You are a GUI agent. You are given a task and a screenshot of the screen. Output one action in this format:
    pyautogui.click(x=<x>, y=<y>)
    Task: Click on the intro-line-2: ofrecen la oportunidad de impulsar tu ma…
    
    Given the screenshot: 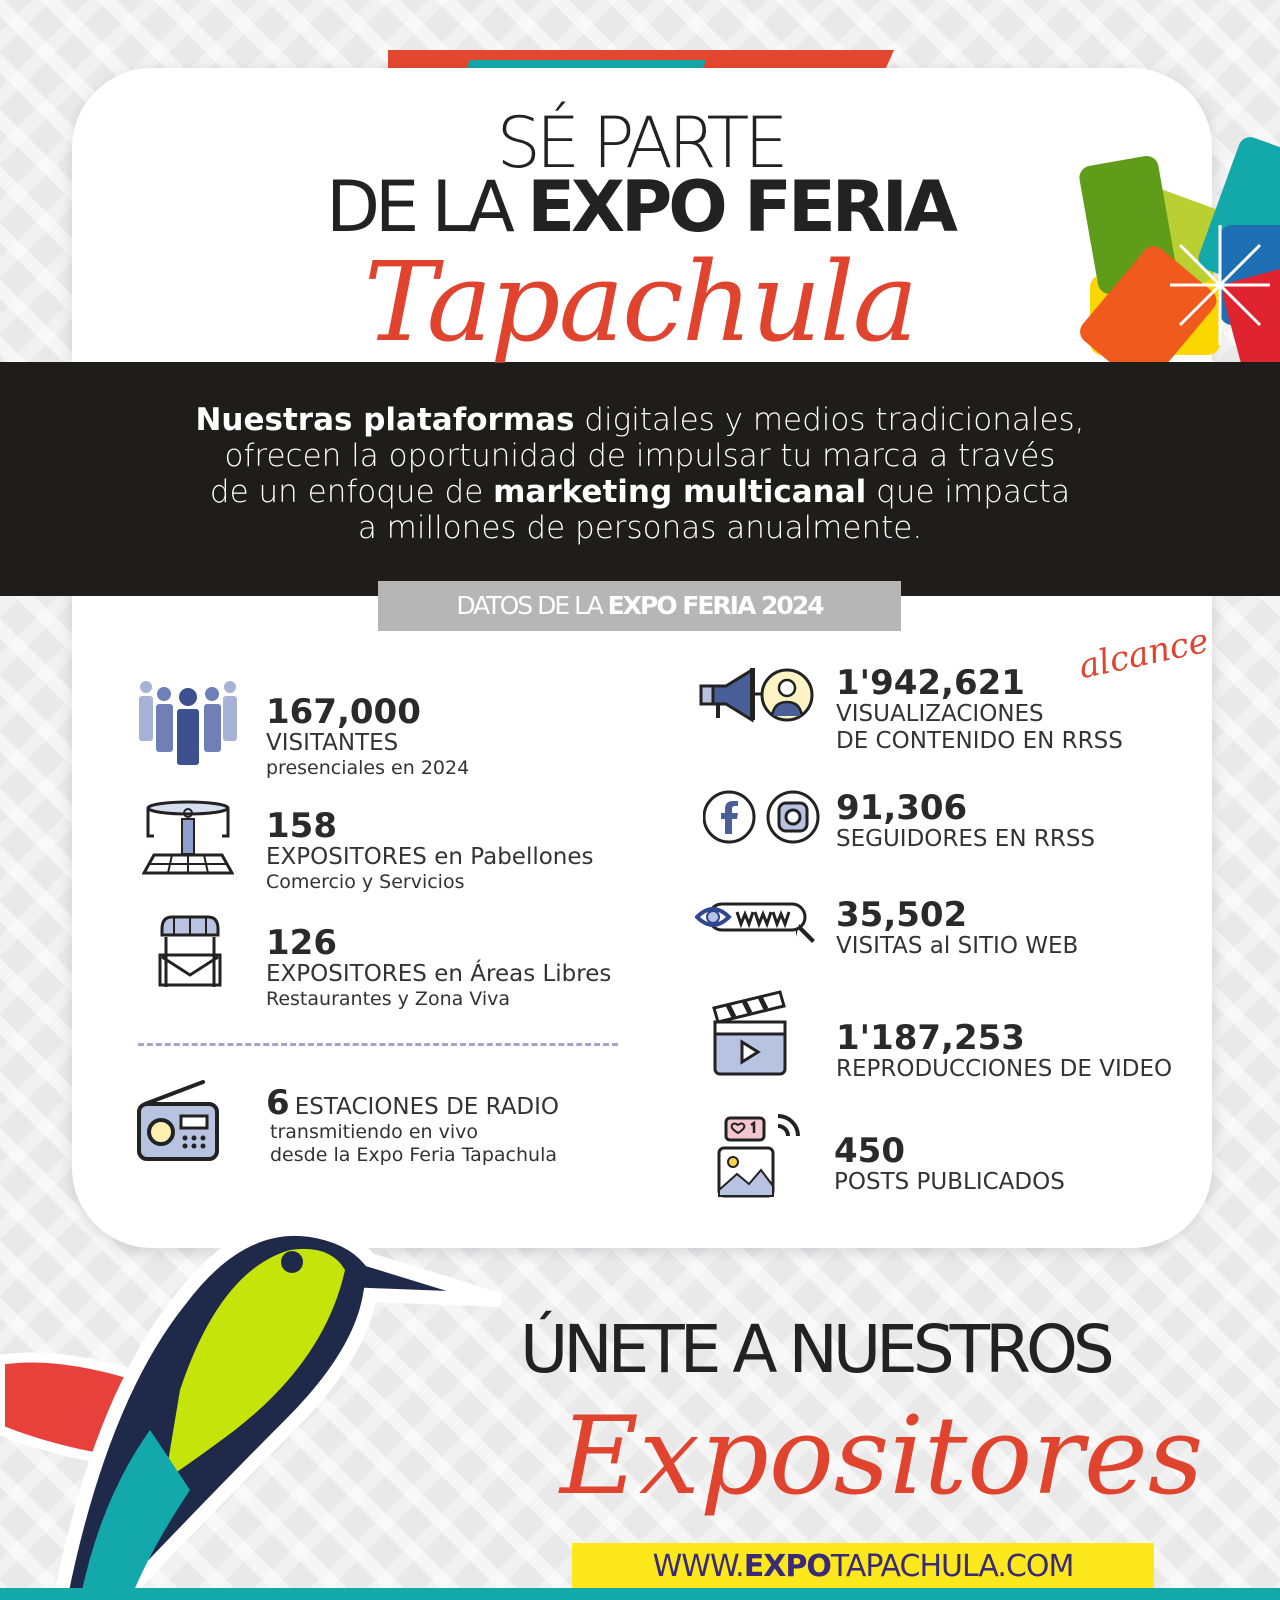 What is the action you would take?
    pyautogui.click(x=640, y=456)
    